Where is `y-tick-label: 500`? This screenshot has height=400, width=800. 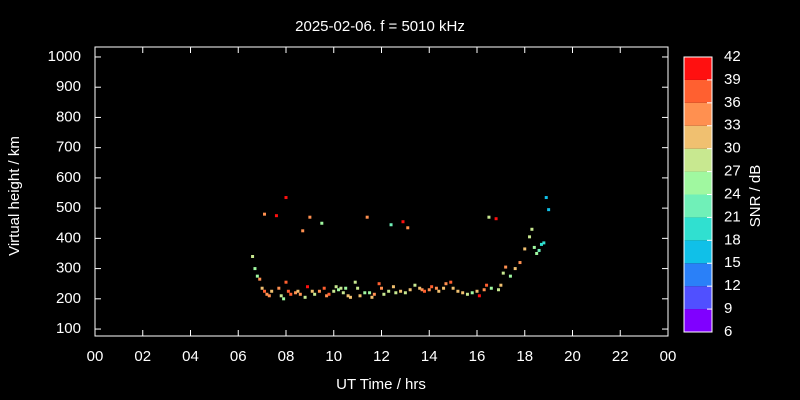
y-tick-label: 500 is located at coordinates (68, 207).